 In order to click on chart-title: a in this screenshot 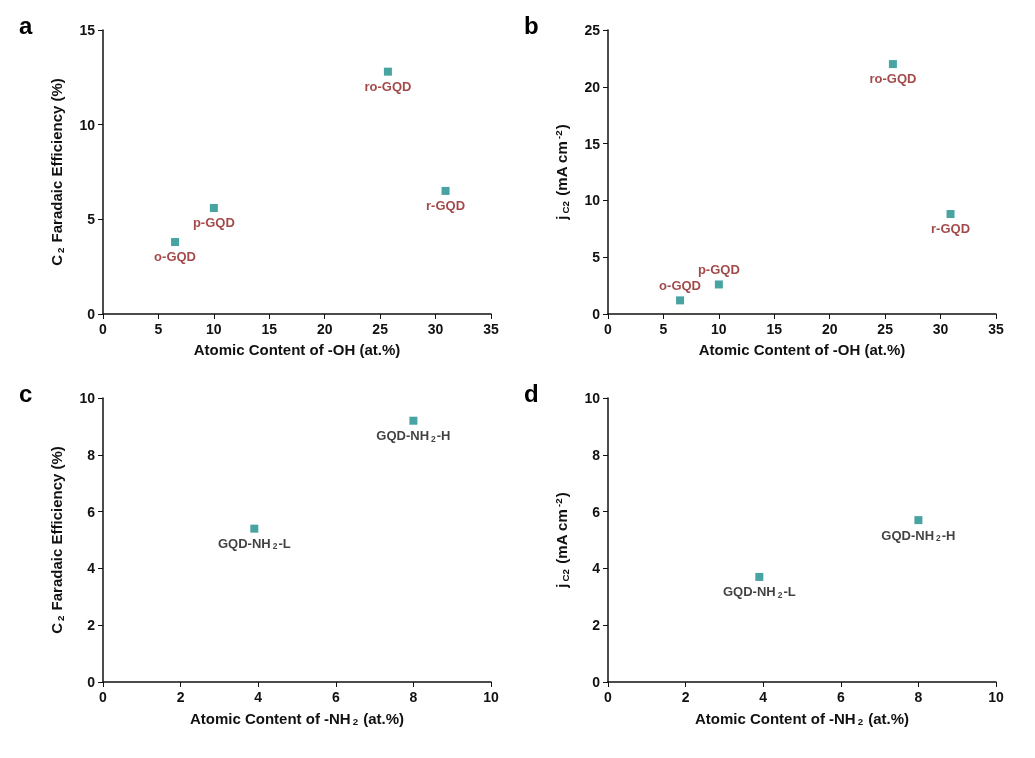, I will do `click(26, 25)`.